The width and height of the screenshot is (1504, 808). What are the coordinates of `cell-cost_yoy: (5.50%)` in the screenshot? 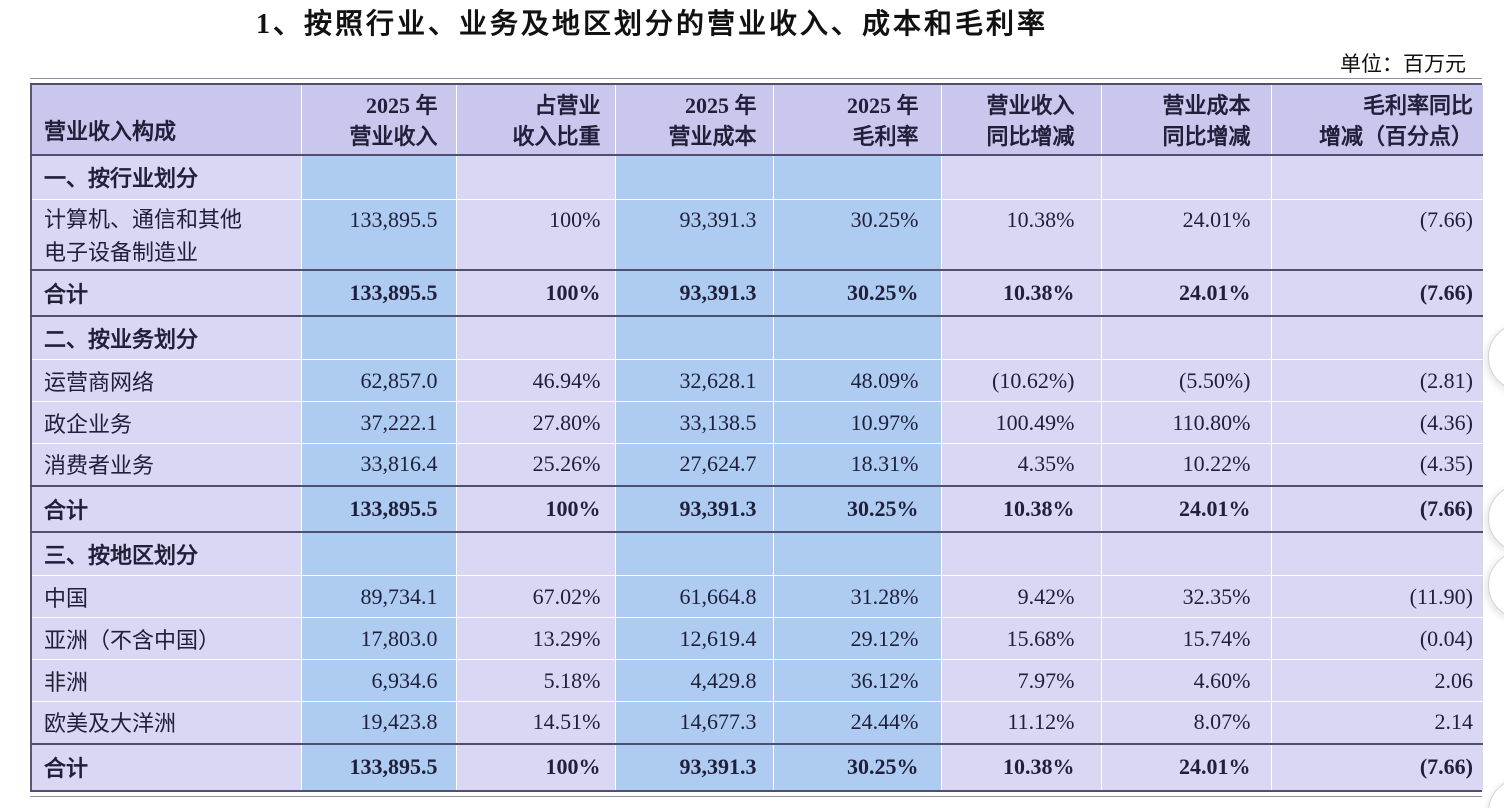 It's located at (1185, 380).